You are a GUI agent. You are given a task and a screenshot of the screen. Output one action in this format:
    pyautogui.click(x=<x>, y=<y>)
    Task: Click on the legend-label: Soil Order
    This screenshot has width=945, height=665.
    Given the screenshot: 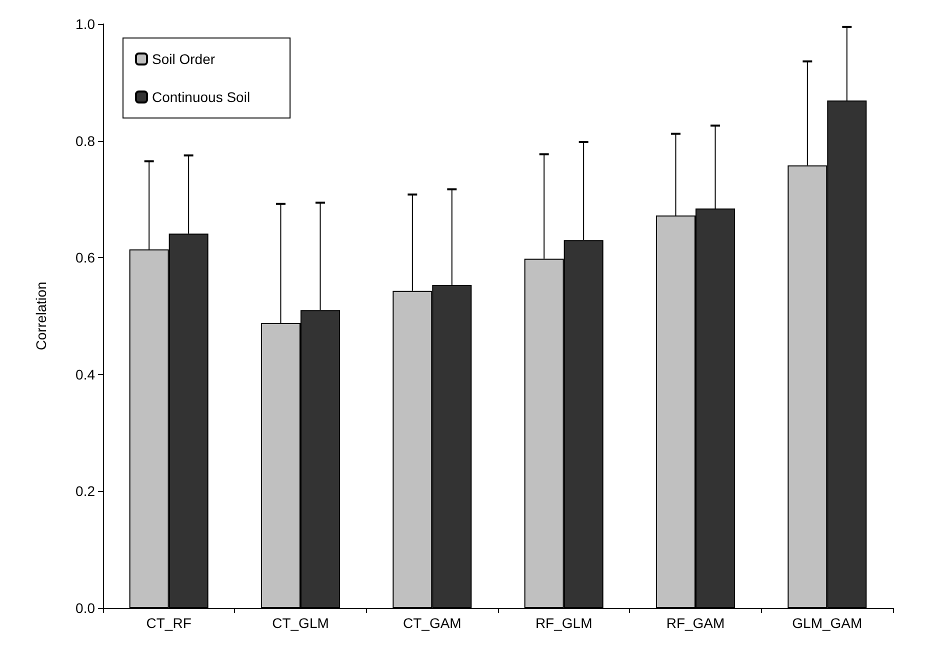 What is the action you would take?
    pyautogui.click(x=184, y=59)
    